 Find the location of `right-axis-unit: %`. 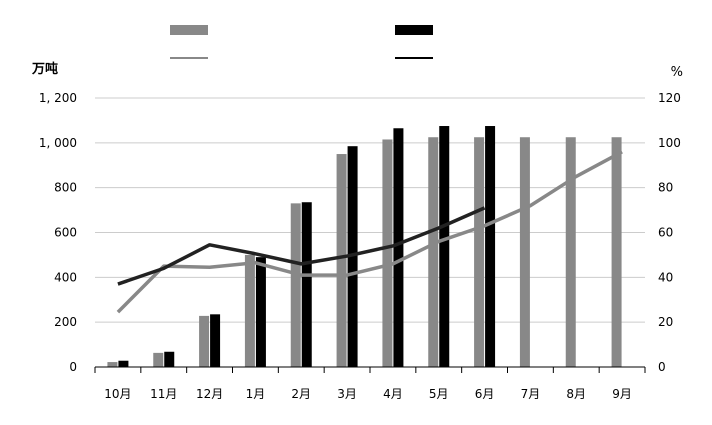

right-axis-unit: % is located at coordinates (677, 72).